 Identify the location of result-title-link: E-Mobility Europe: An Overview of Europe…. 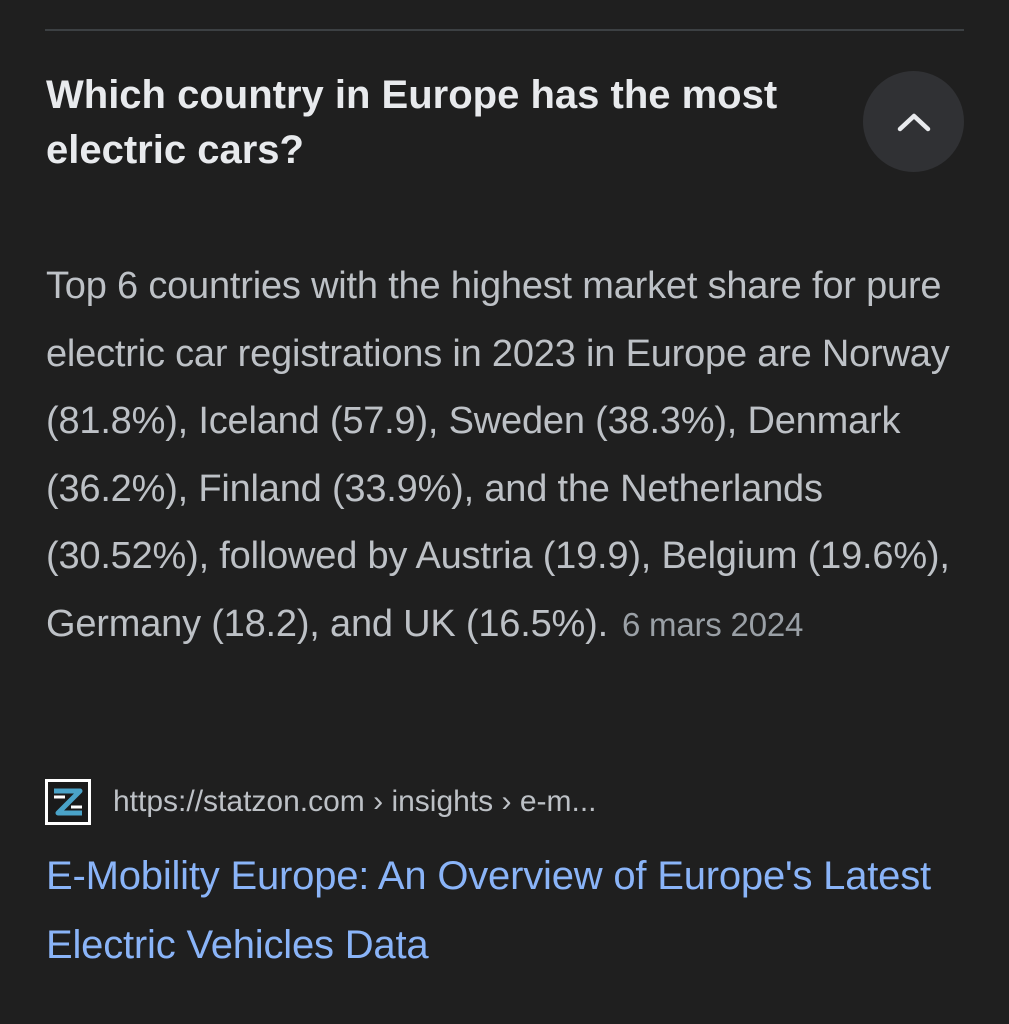
(488, 910).